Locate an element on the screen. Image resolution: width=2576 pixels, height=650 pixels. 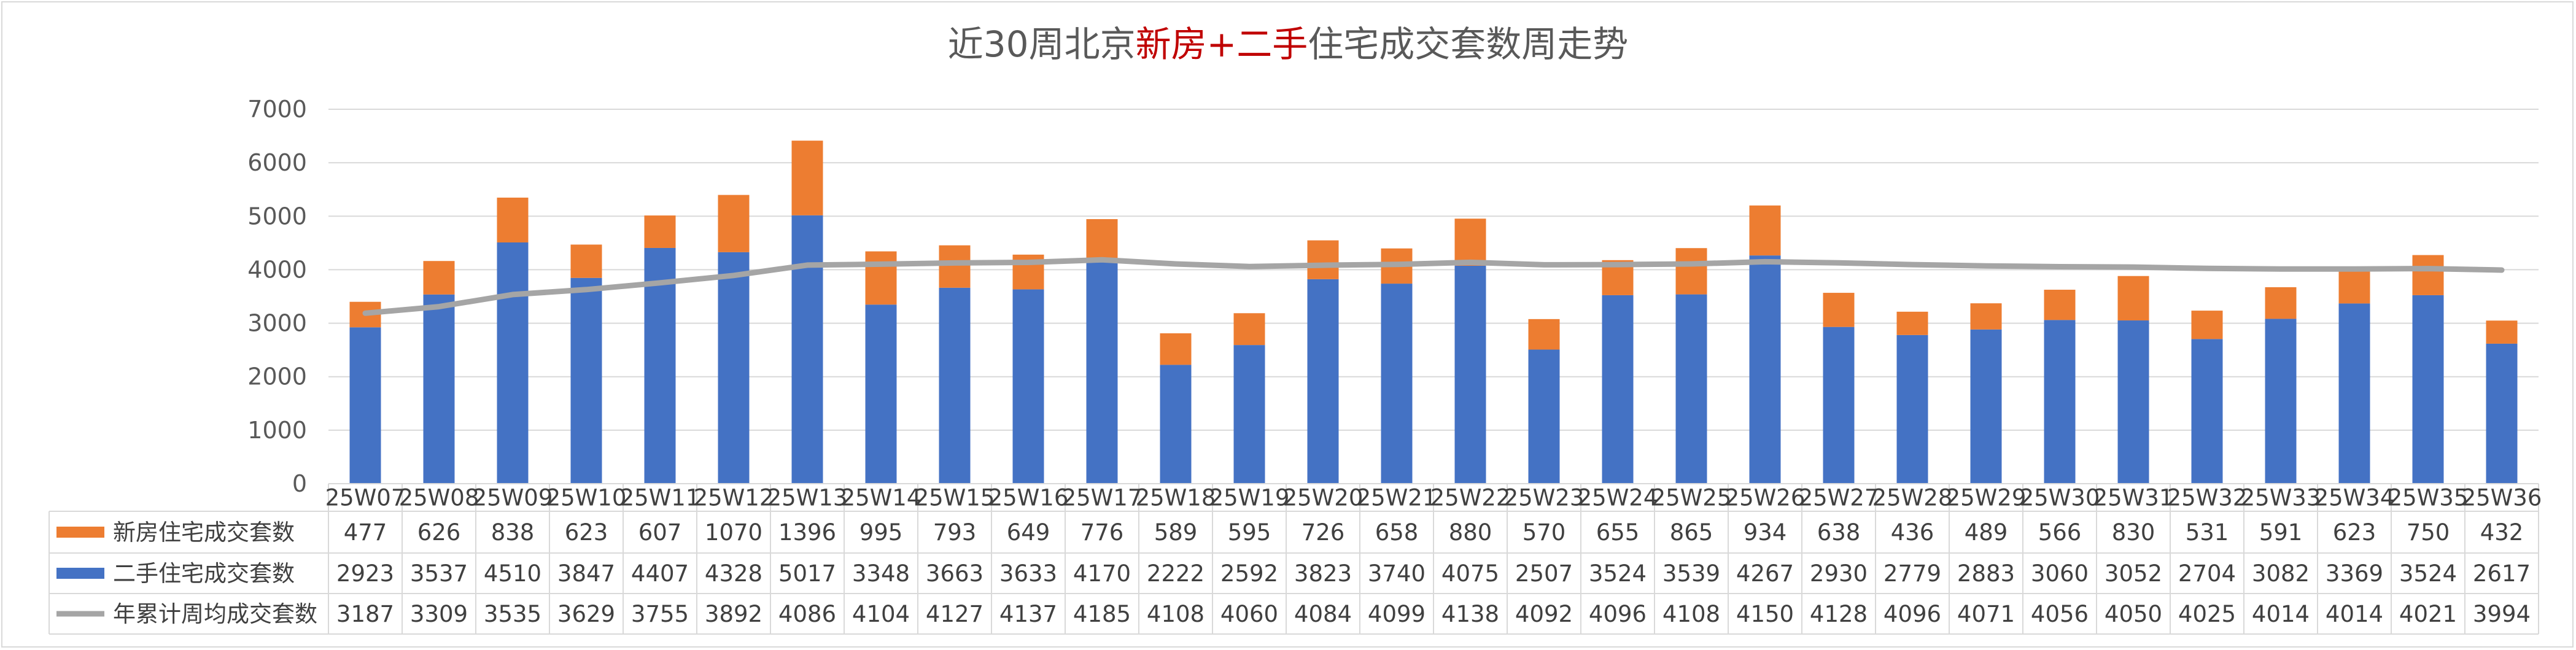
data-cell: 3060 is located at coordinates (2060, 573).